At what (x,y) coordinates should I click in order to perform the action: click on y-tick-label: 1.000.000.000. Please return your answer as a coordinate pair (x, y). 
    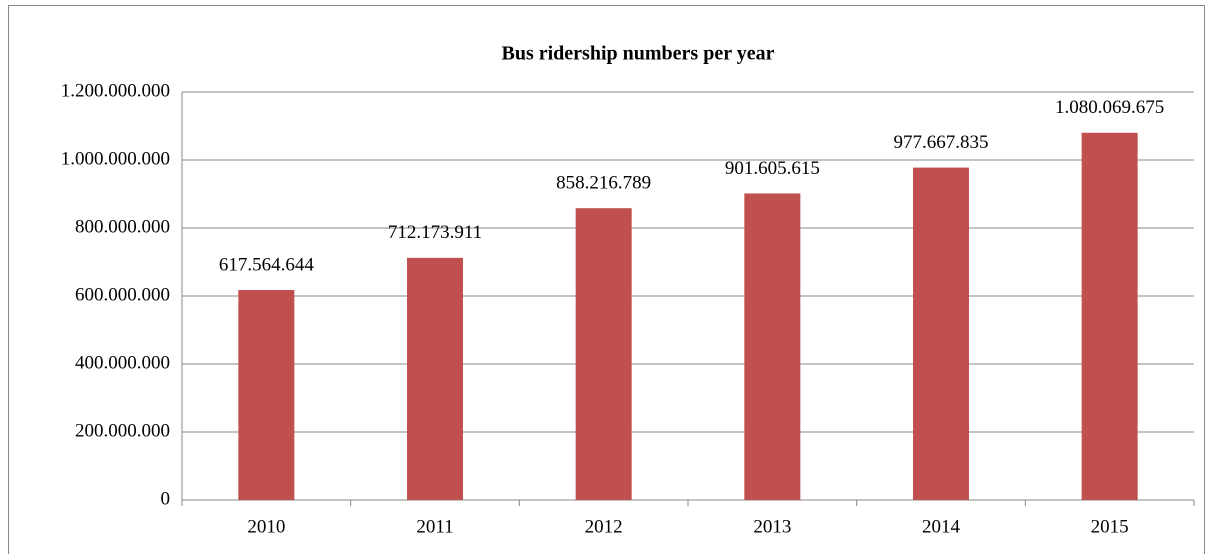
    Looking at the image, I should click on (115, 158).